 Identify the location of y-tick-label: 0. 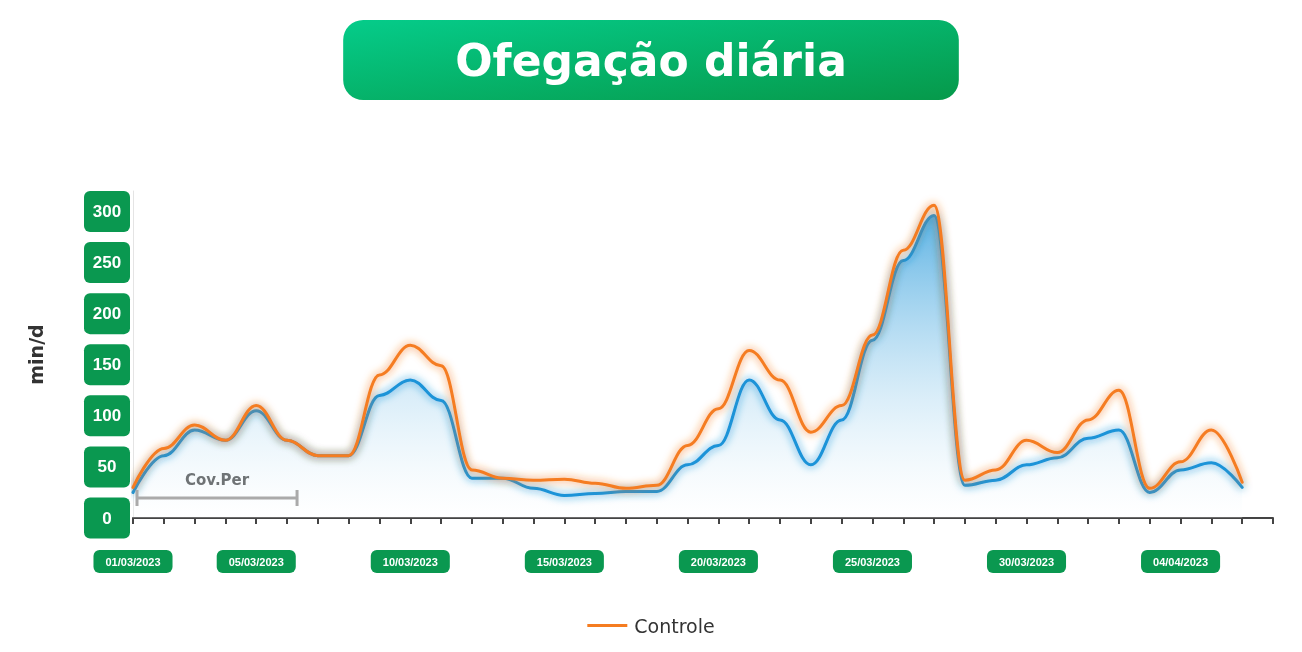
(107, 518).